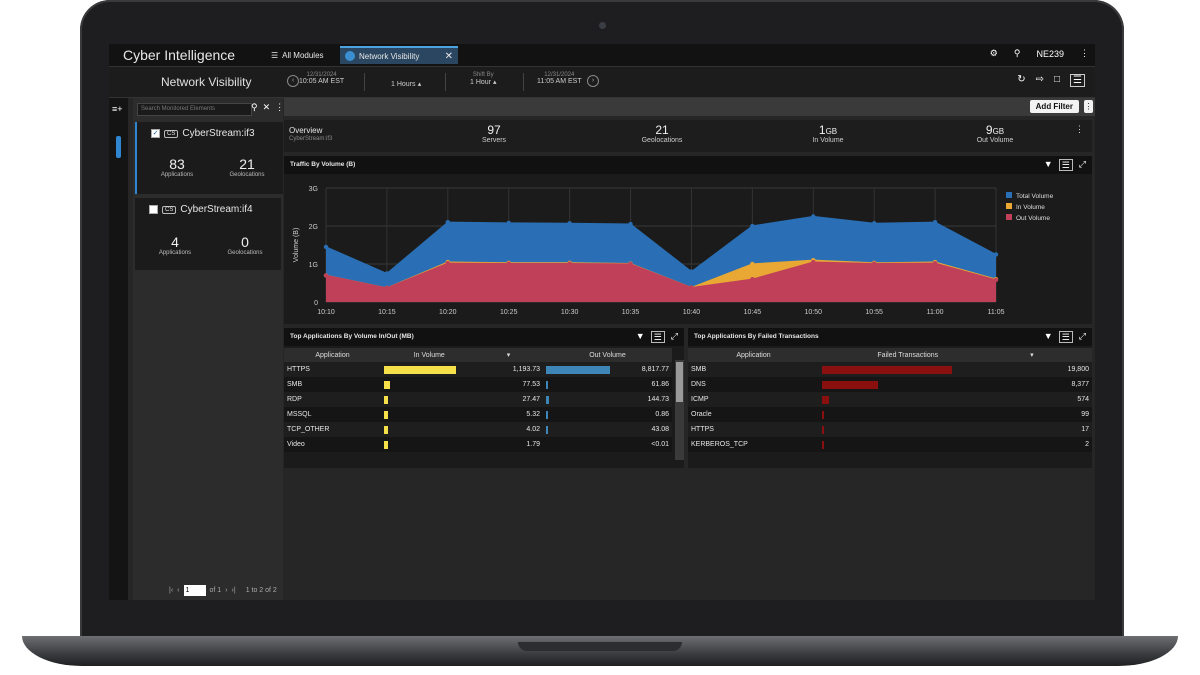 Image resolution: width=1200 pixels, height=675 pixels. What do you see at coordinates (1088, 106) in the screenshot?
I see `filter-more-icon: ⋮` at bounding box center [1088, 106].